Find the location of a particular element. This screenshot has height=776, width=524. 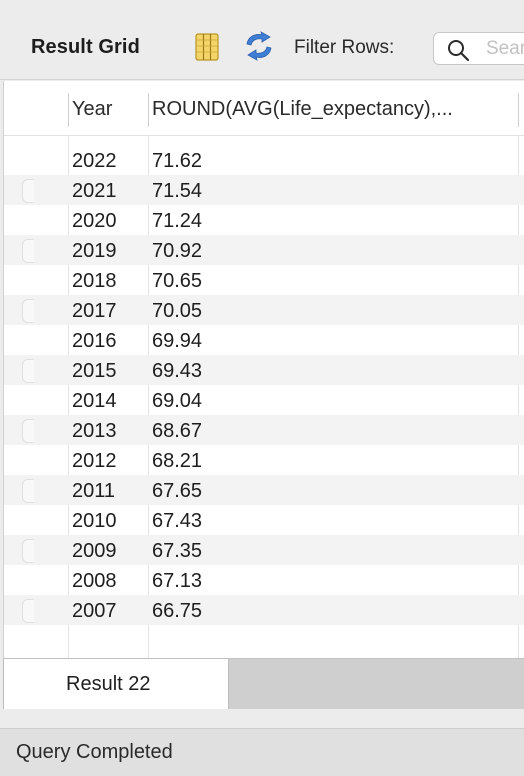

cell-life-expectancy: 70.05 is located at coordinates (177, 311).